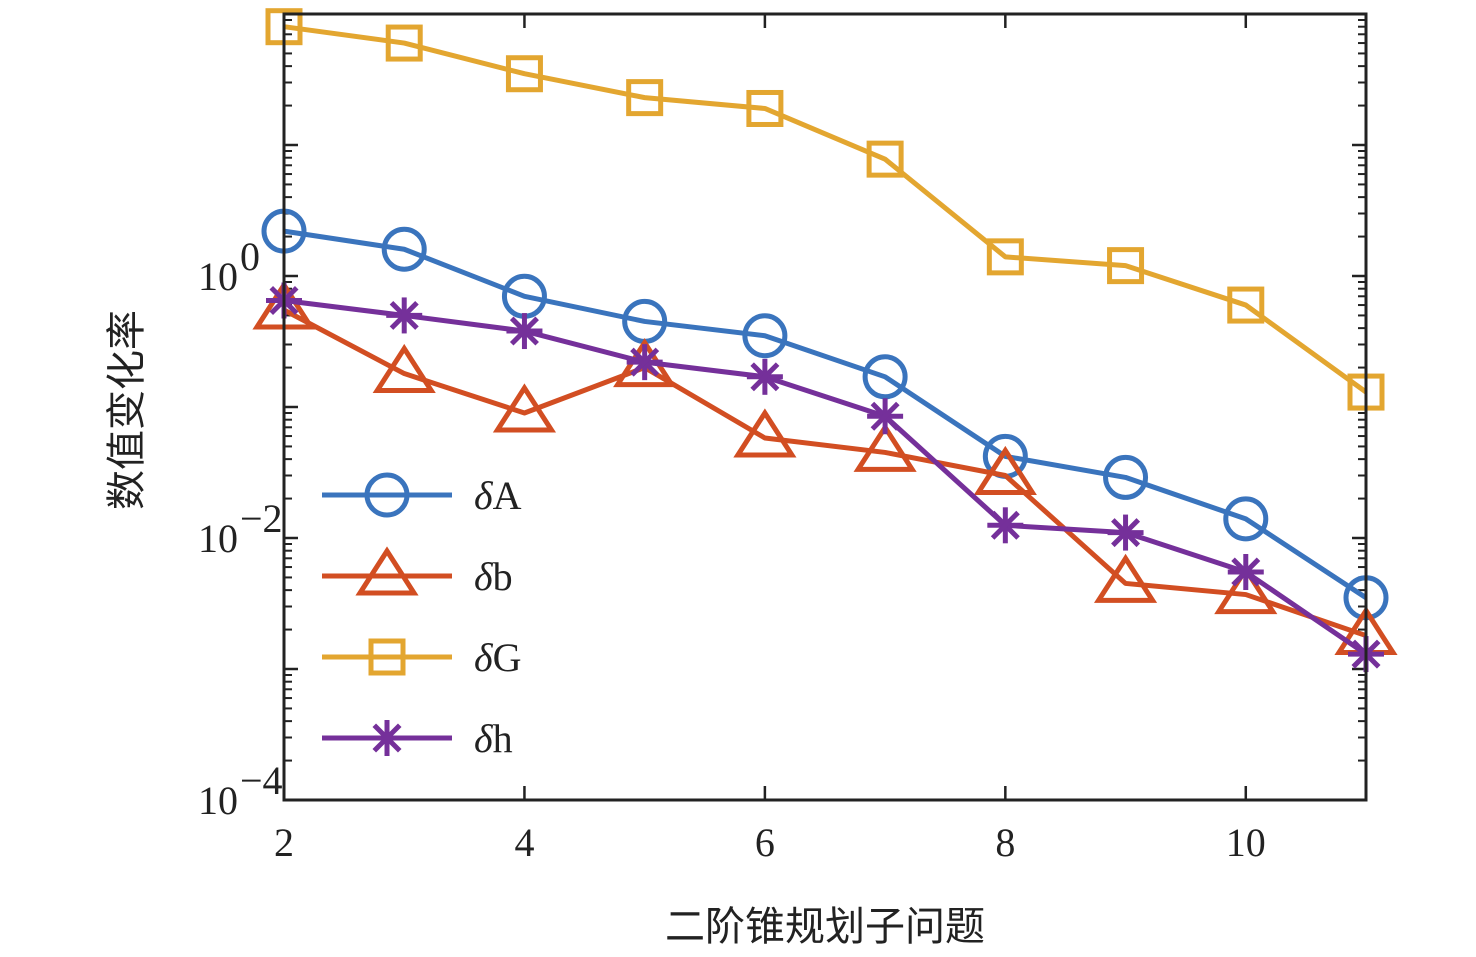 The image size is (1476, 957). I want to click on legend-label-h: δh, so click(493, 738).